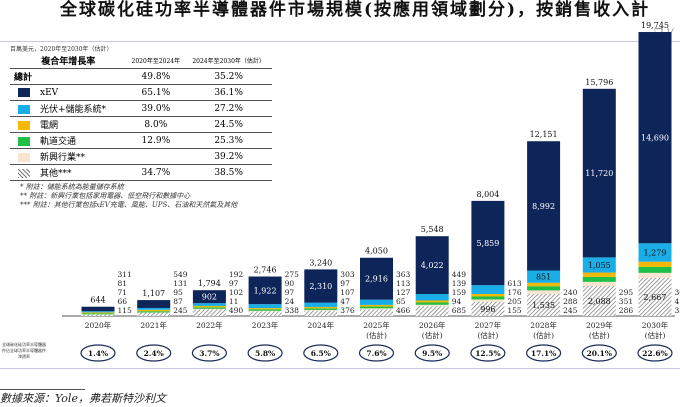  What do you see at coordinates (156, 172) in the screenshot?
I see `cagr-2020-2024: 34.7%` at bounding box center [156, 172].